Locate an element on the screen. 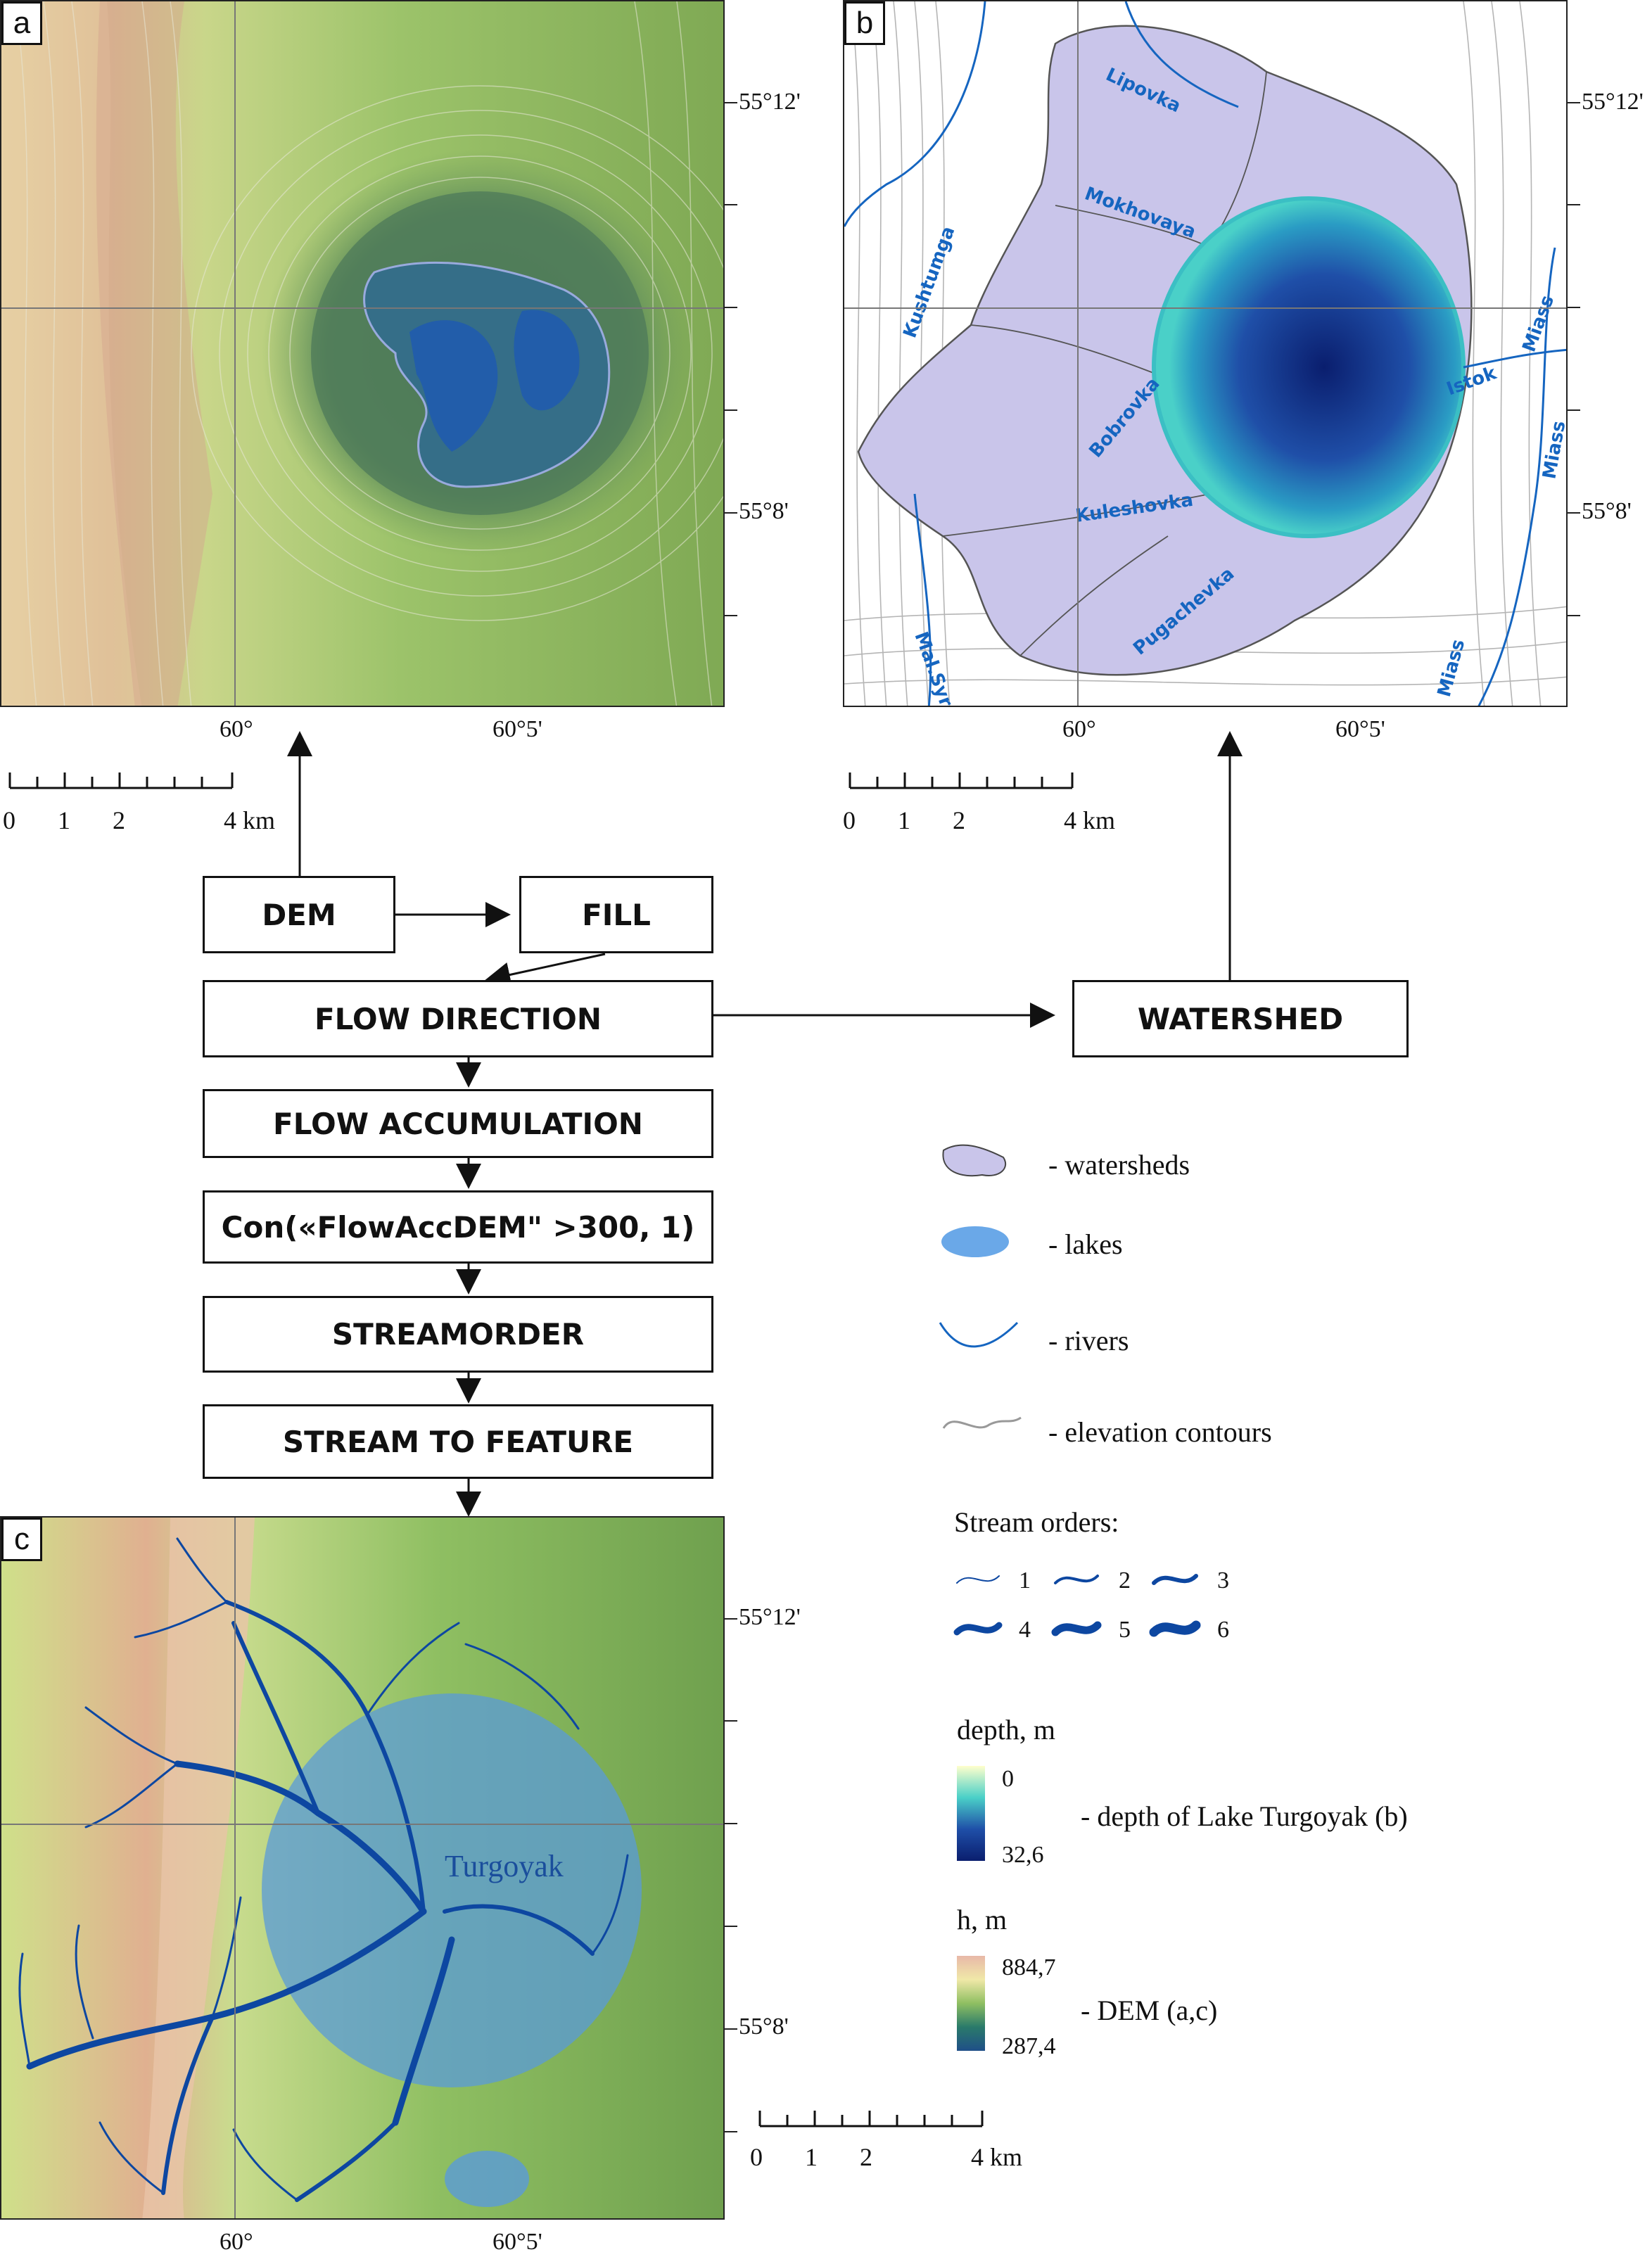 This screenshot has height=2264, width=1652. scale-bar-a is located at coordinates (121, 780).